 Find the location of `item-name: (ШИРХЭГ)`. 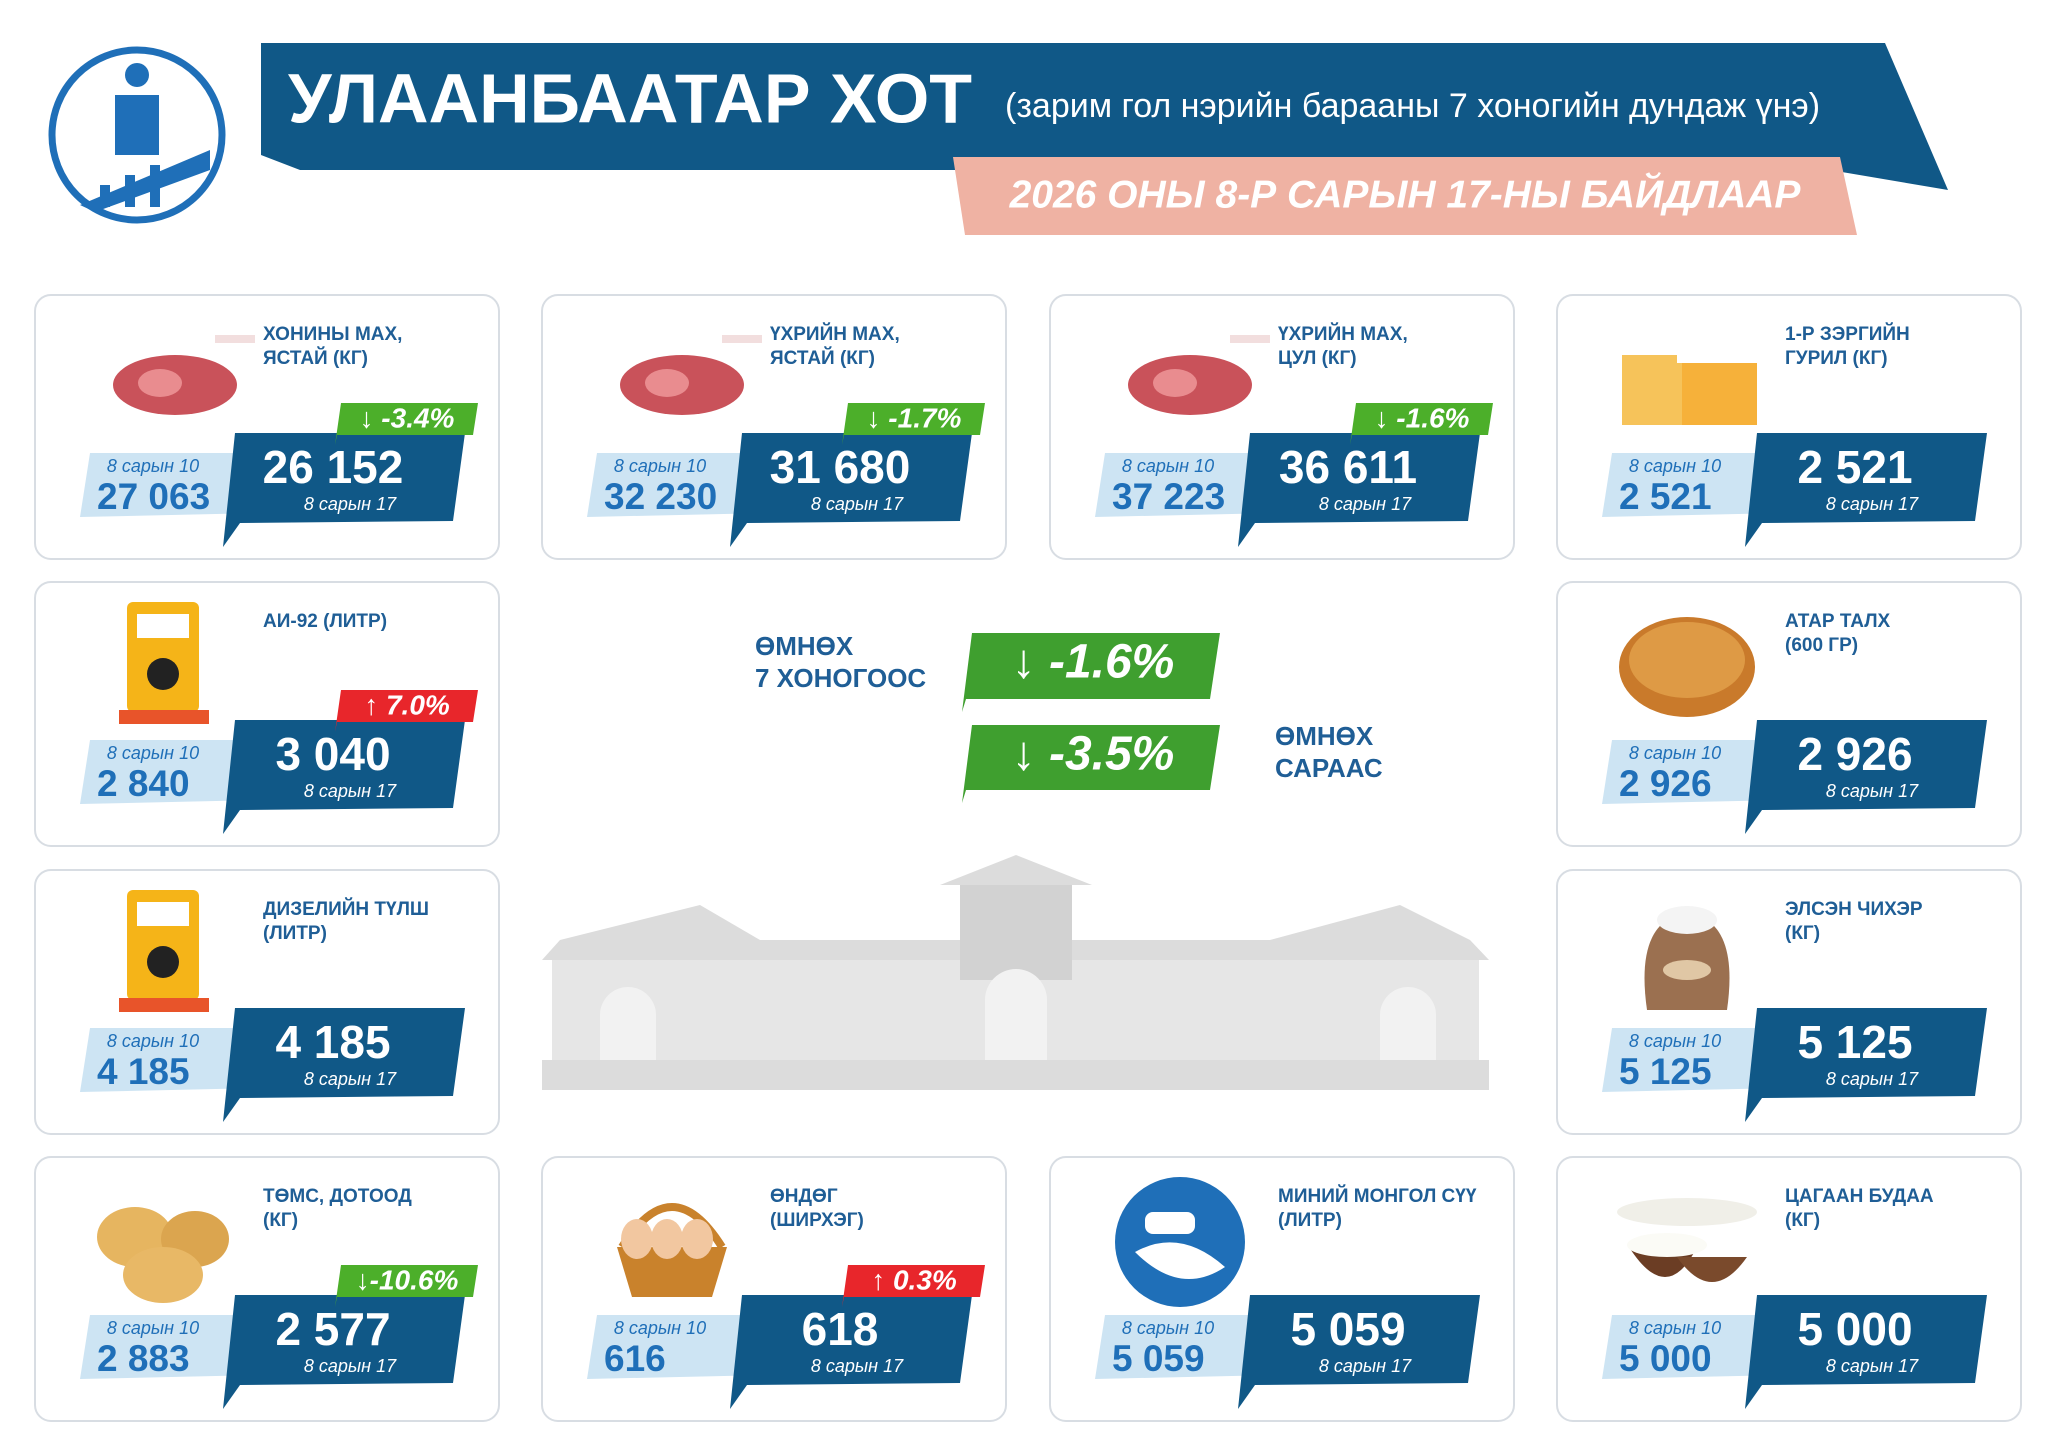

item-name: (ШИРХЭГ) is located at coordinates (817, 1220).